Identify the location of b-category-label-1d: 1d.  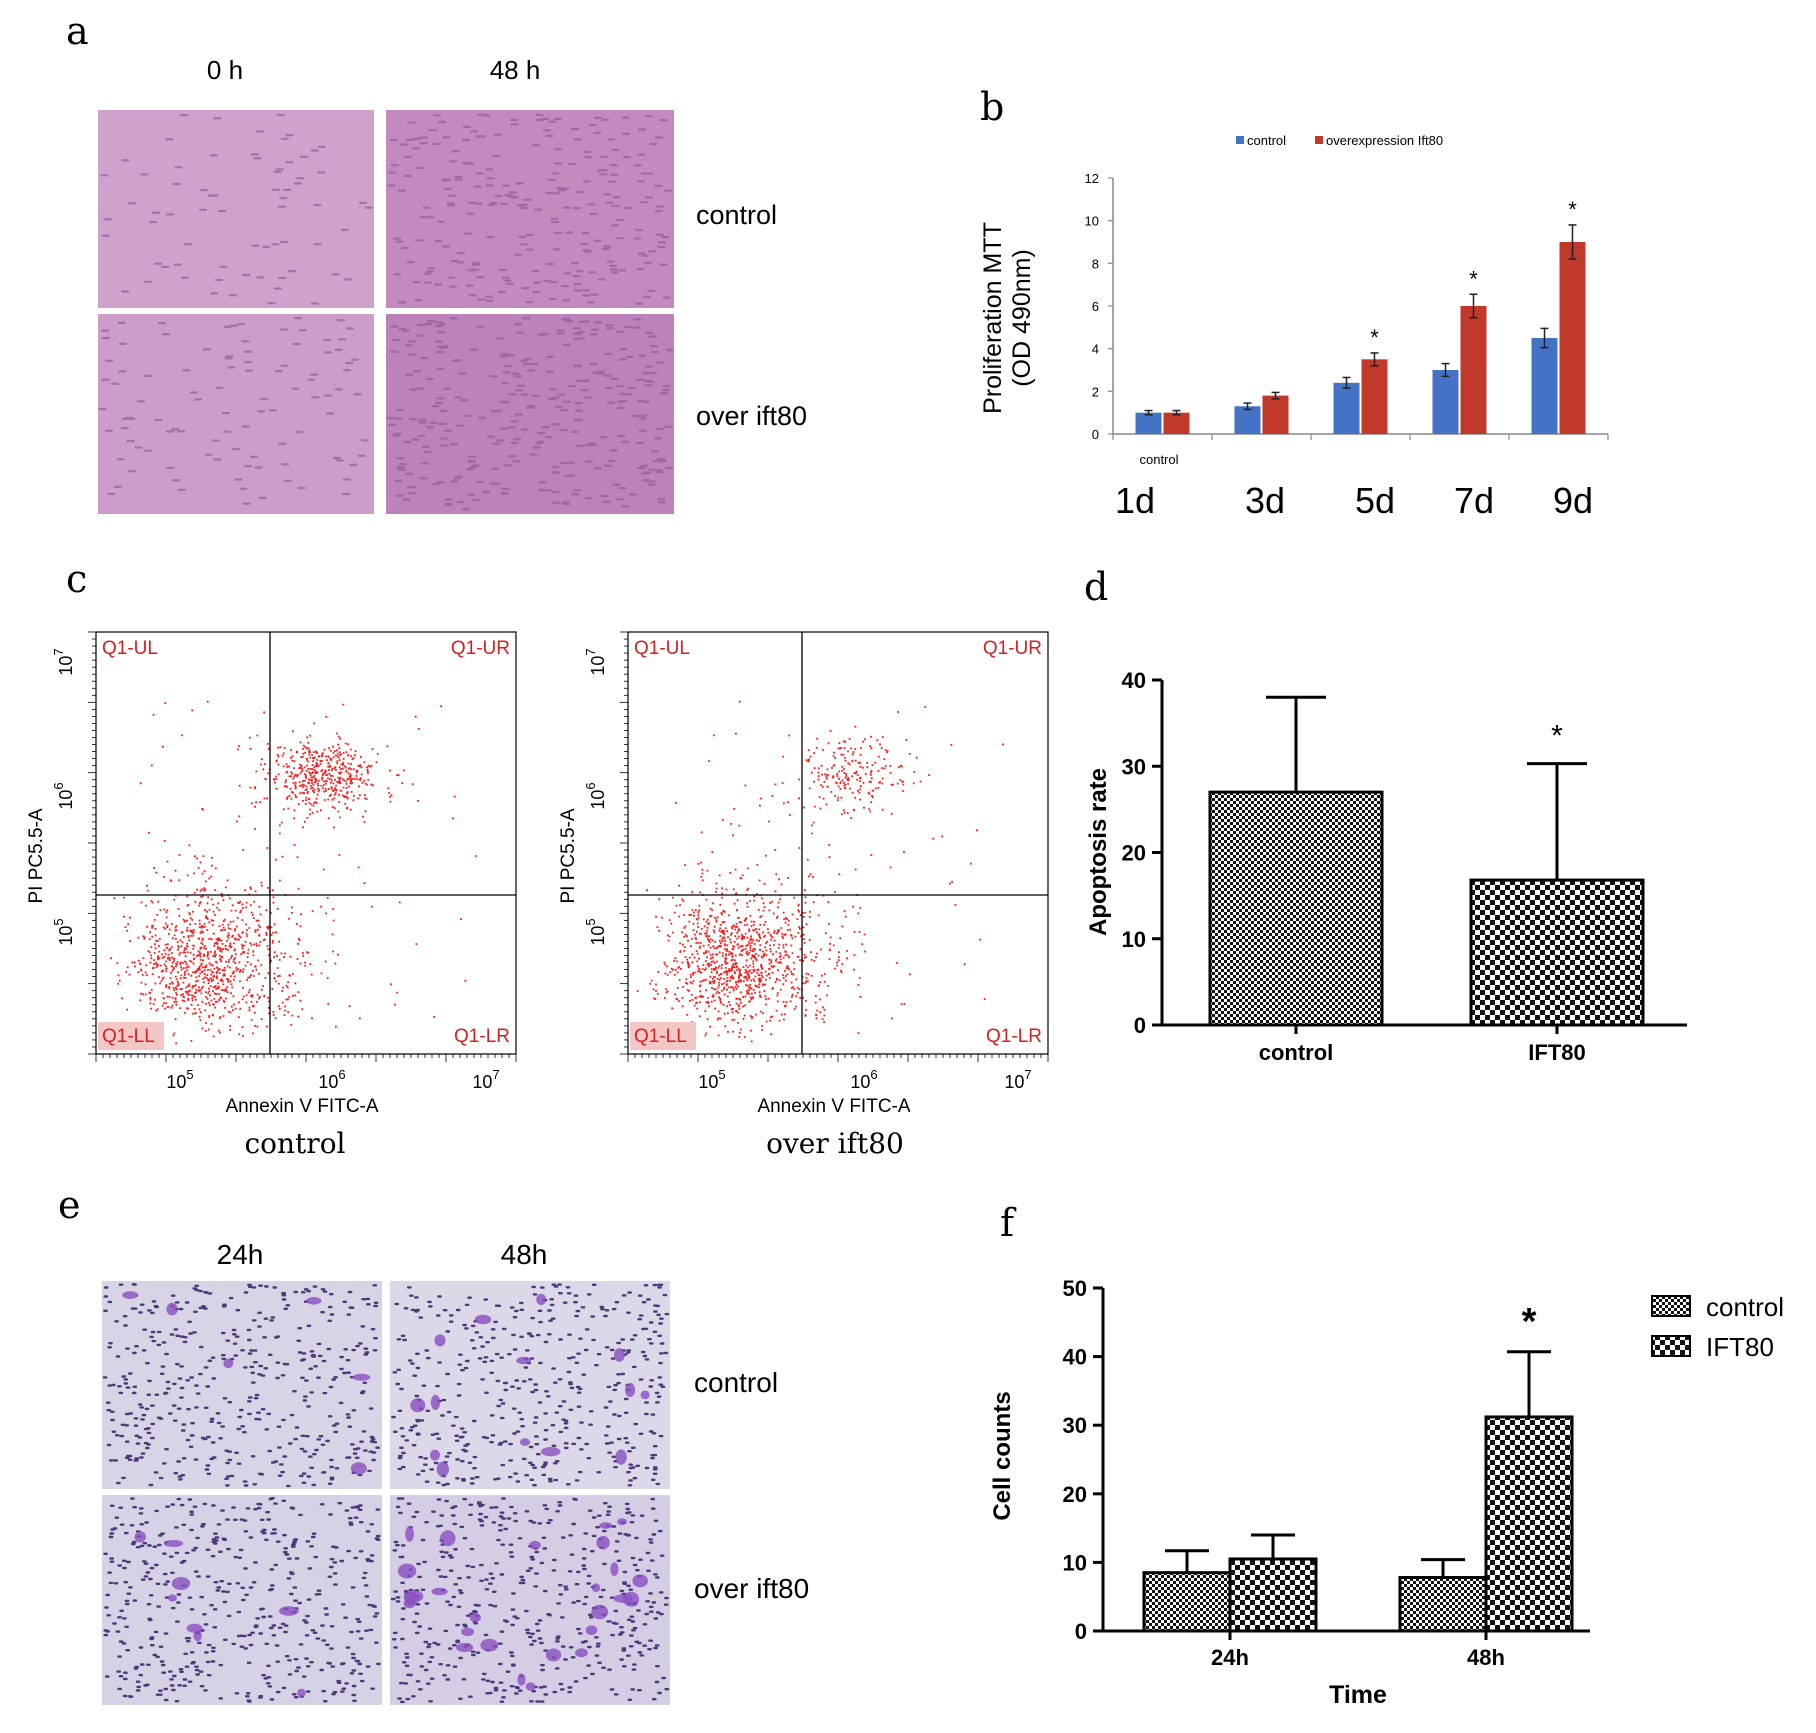
(1135, 500).